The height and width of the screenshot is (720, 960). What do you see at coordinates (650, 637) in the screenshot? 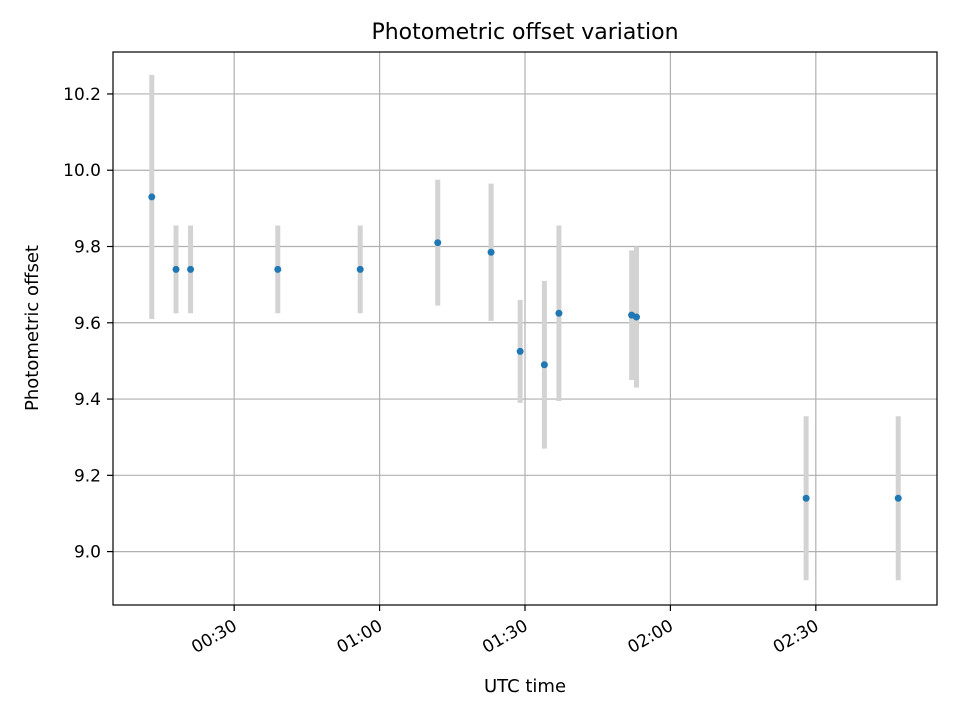
I see `x-tick-label: 02:00` at bounding box center [650, 637].